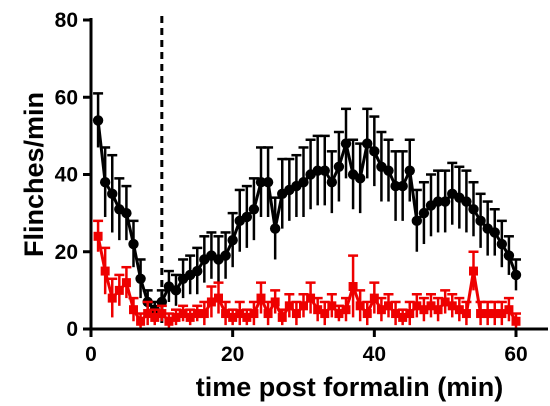  What do you see at coordinates (34, 174) in the screenshot?
I see `y-axis-title: Flinches/min` at bounding box center [34, 174].